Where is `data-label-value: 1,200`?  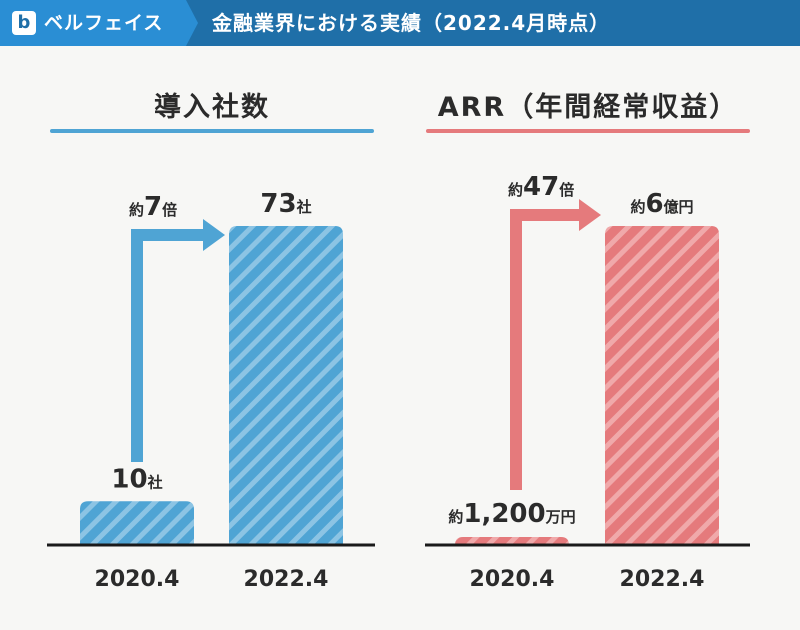 data-label-value: 1,200 is located at coordinates (504, 514).